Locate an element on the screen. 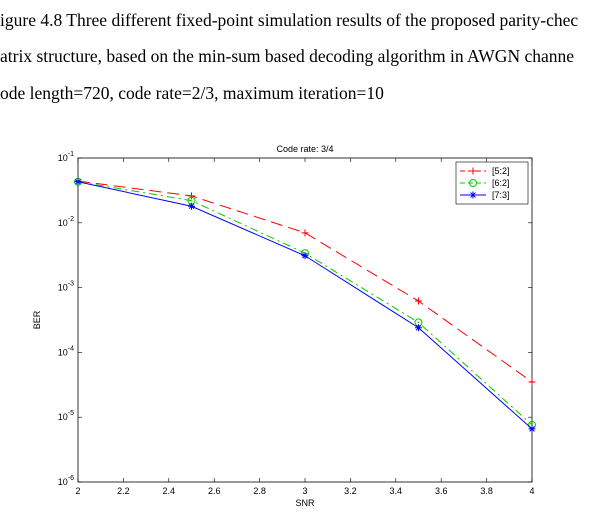 The height and width of the screenshot is (512, 593). x-tick-label: 2 is located at coordinates (77, 491).